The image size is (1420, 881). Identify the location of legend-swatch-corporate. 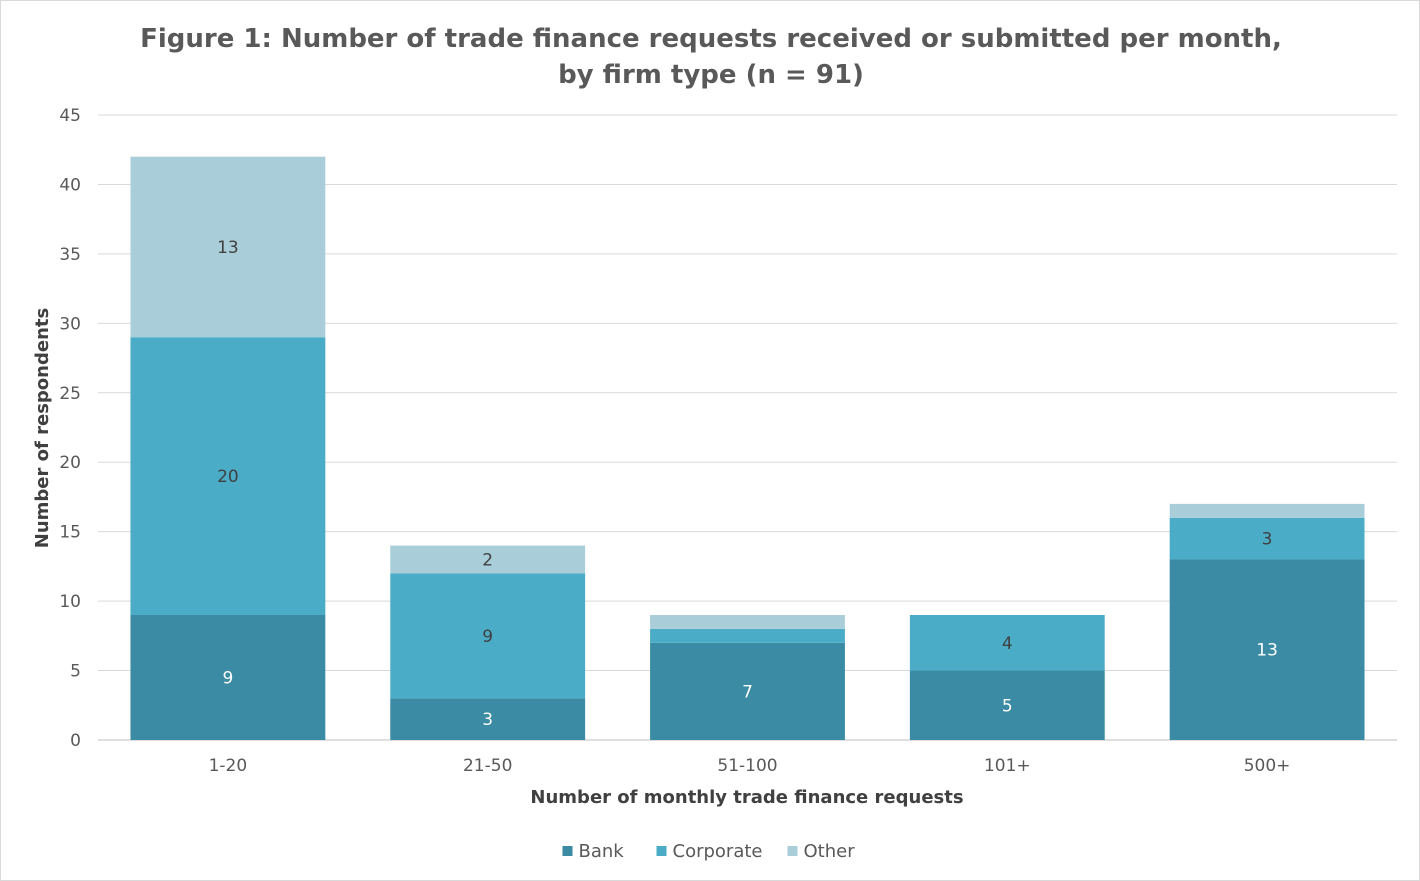
(661, 851).